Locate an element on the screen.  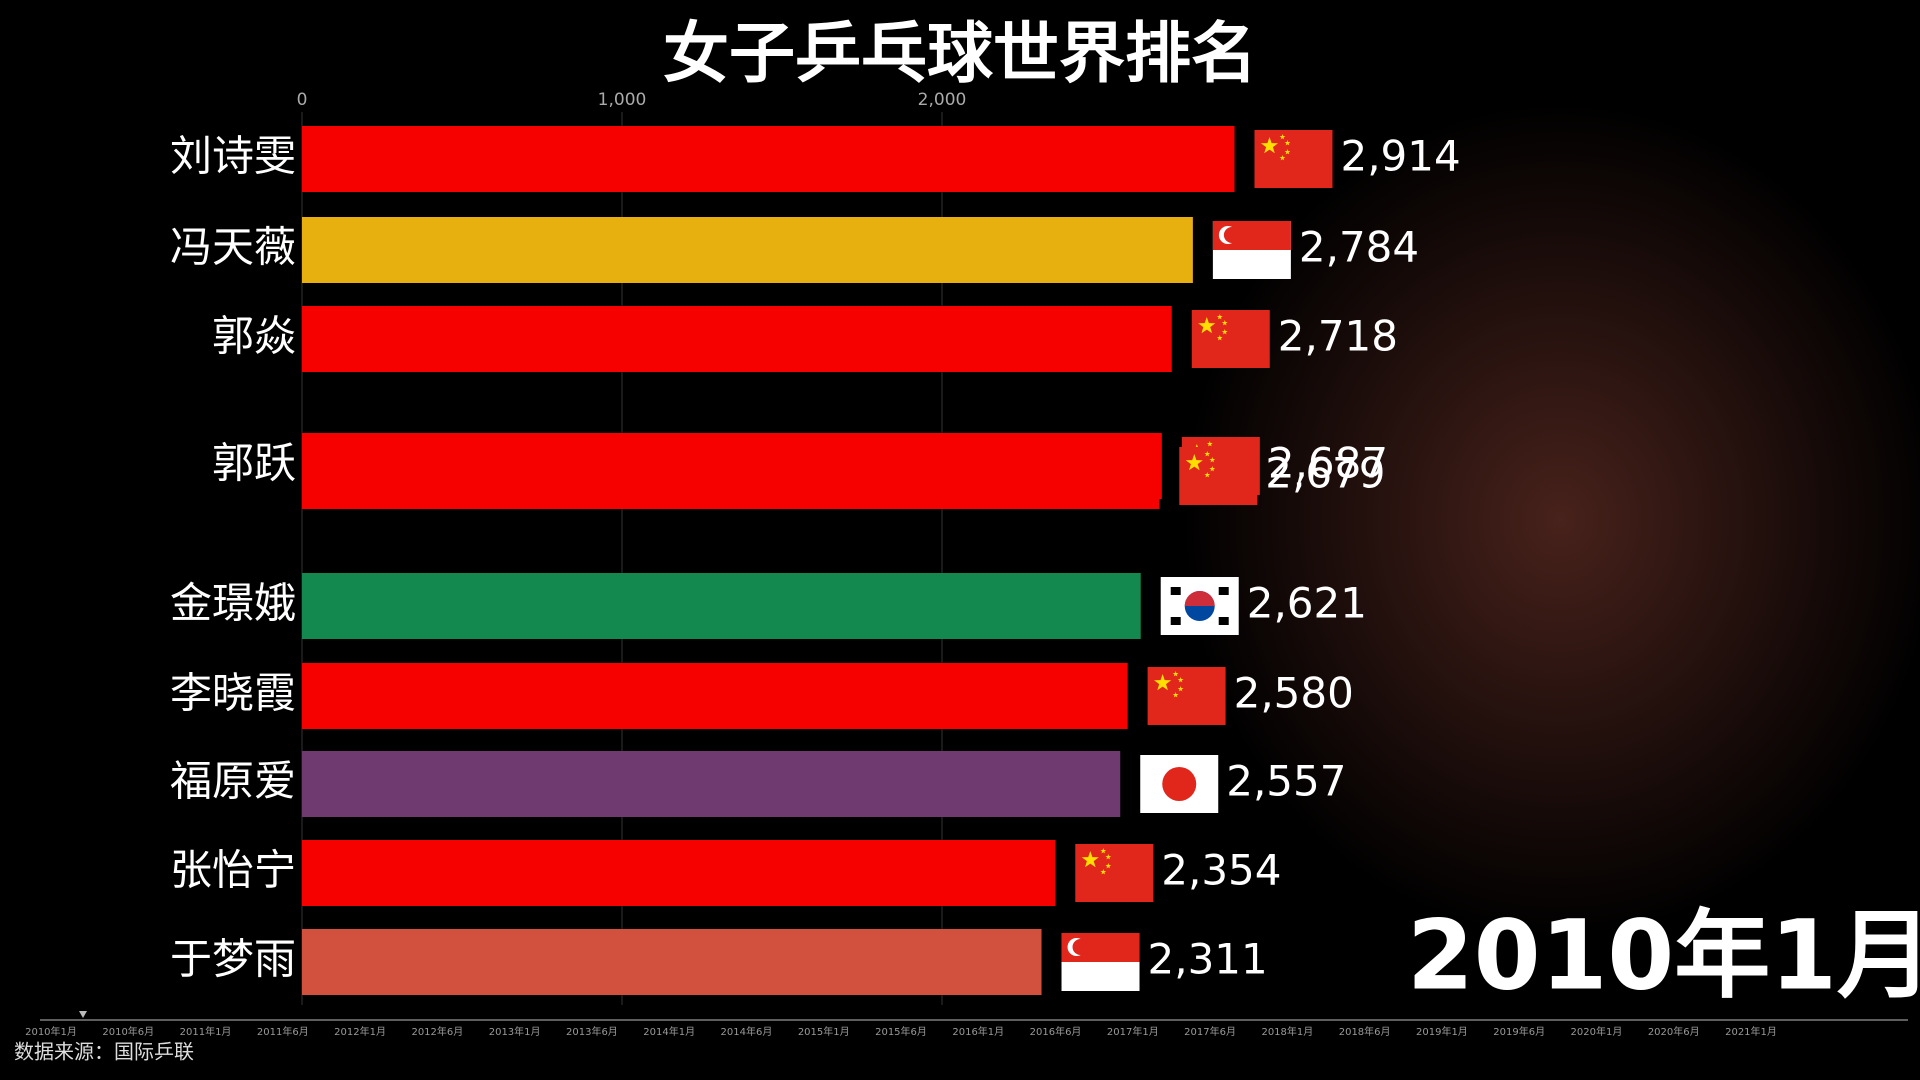
timeline-label: 2015年6月 is located at coordinates (901, 1031).